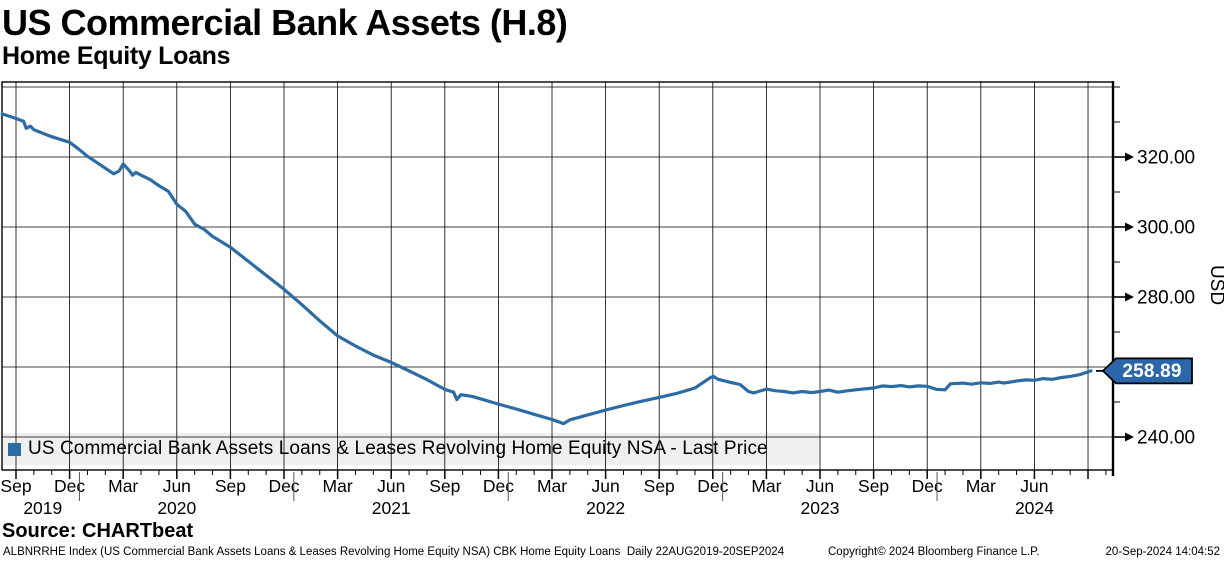  I want to click on x-year-label: 2024, so click(1034, 508).